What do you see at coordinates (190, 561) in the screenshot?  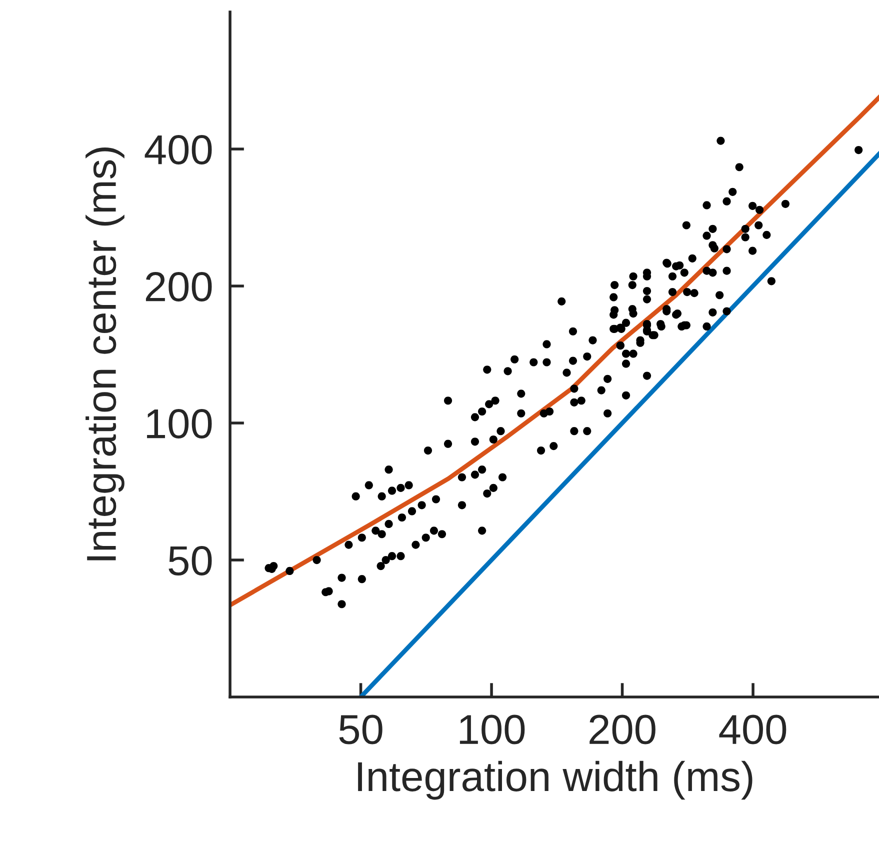 I see `y-tick-label: 50` at bounding box center [190, 561].